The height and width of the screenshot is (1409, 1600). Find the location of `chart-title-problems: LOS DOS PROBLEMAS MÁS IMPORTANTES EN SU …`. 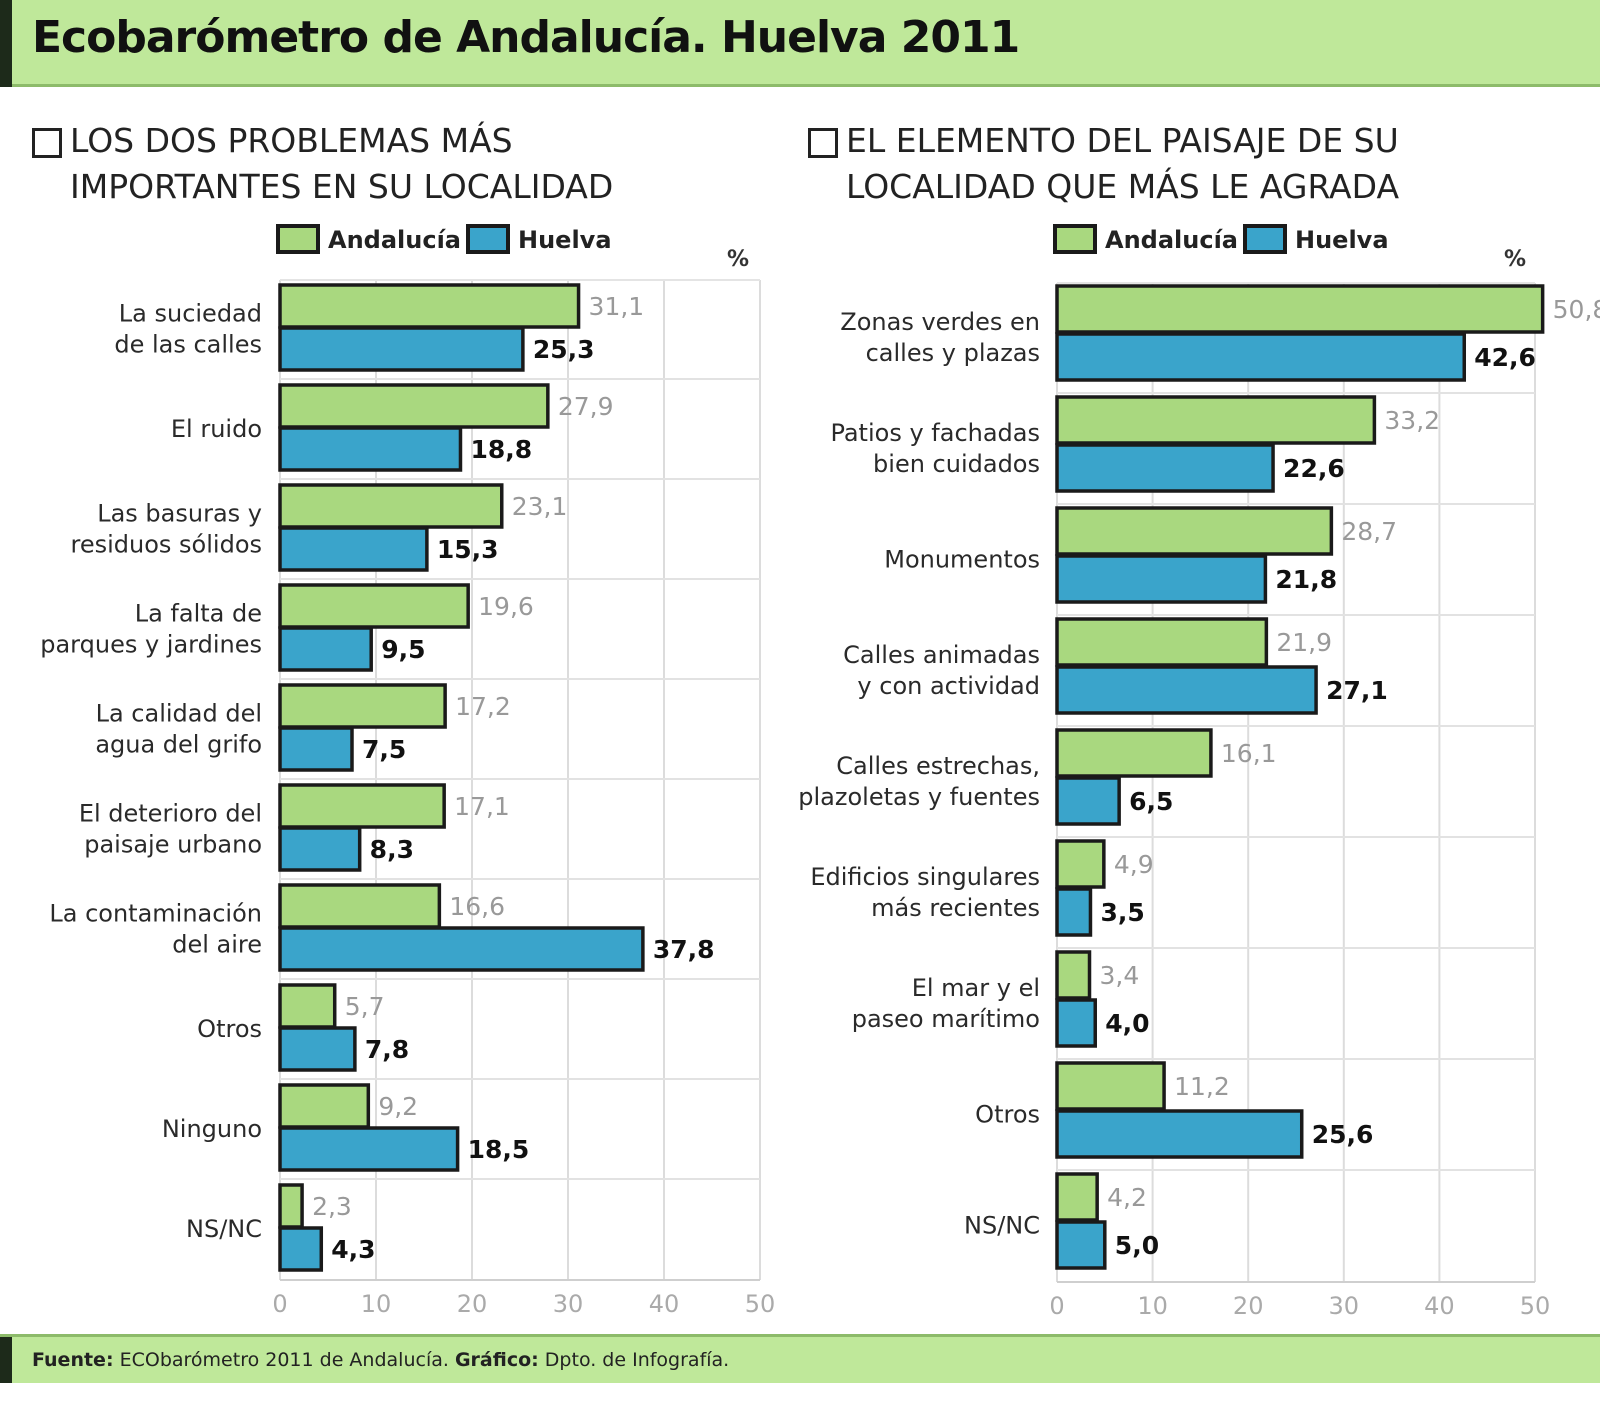

chart-title-problems: LOS DOS PROBLEMAS MÁS IMPORTANTES EN SU … is located at coordinates (322, 164).